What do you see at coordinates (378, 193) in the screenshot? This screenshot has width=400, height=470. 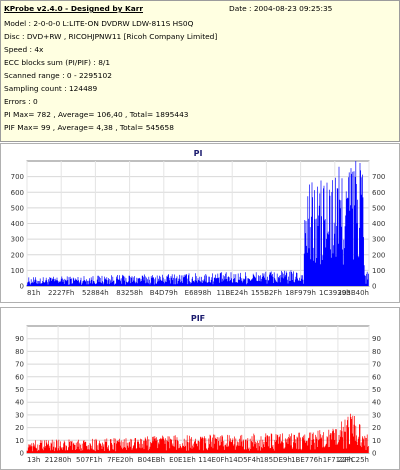 I see `pi-y-tick-label-right: 600` at bounding box center [378, 193].